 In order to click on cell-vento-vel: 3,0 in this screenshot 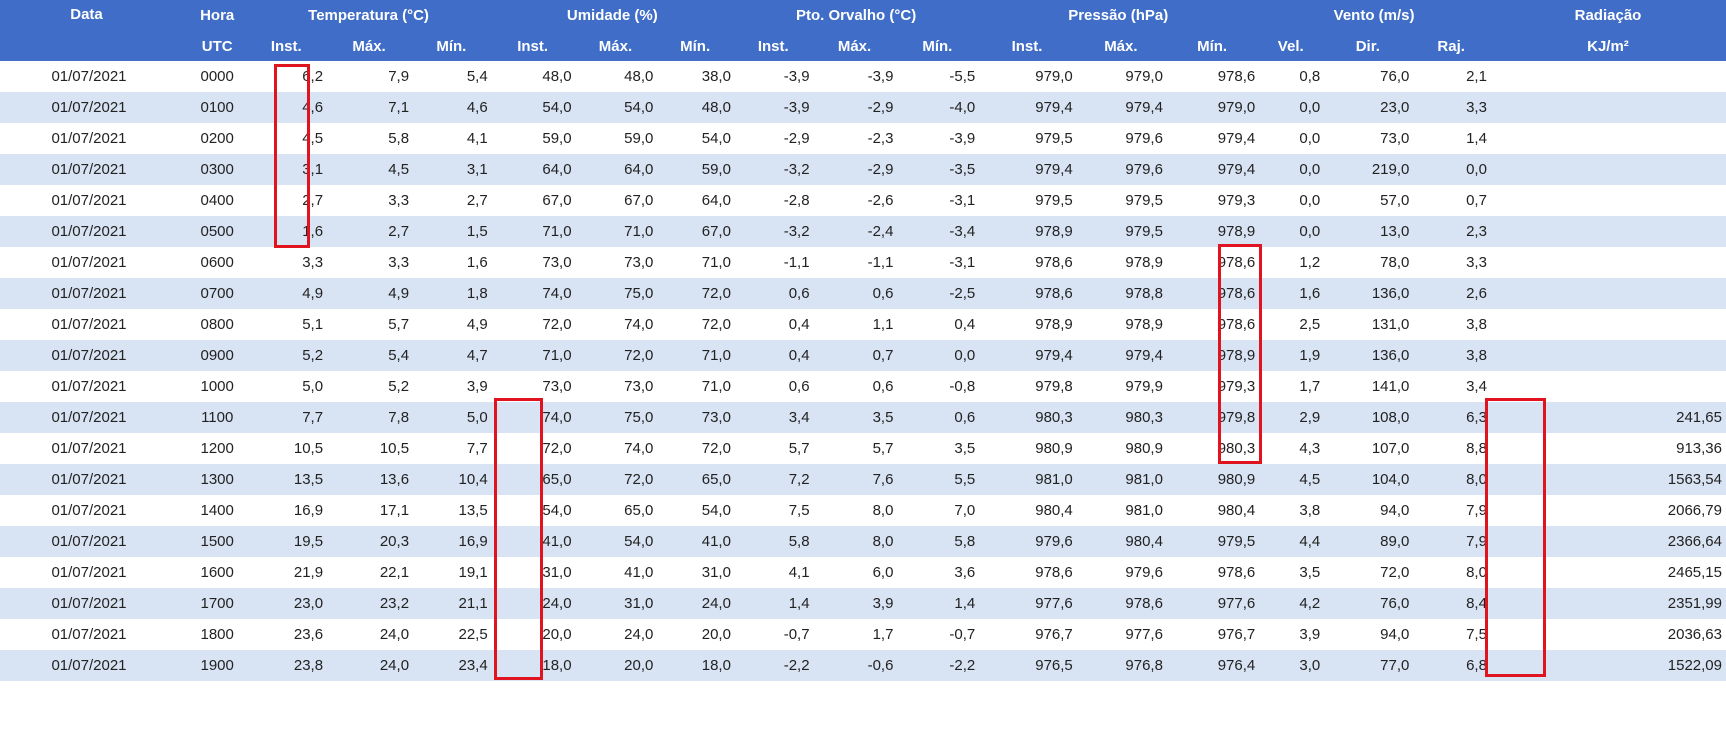, I will do `click(1291, 665)`.